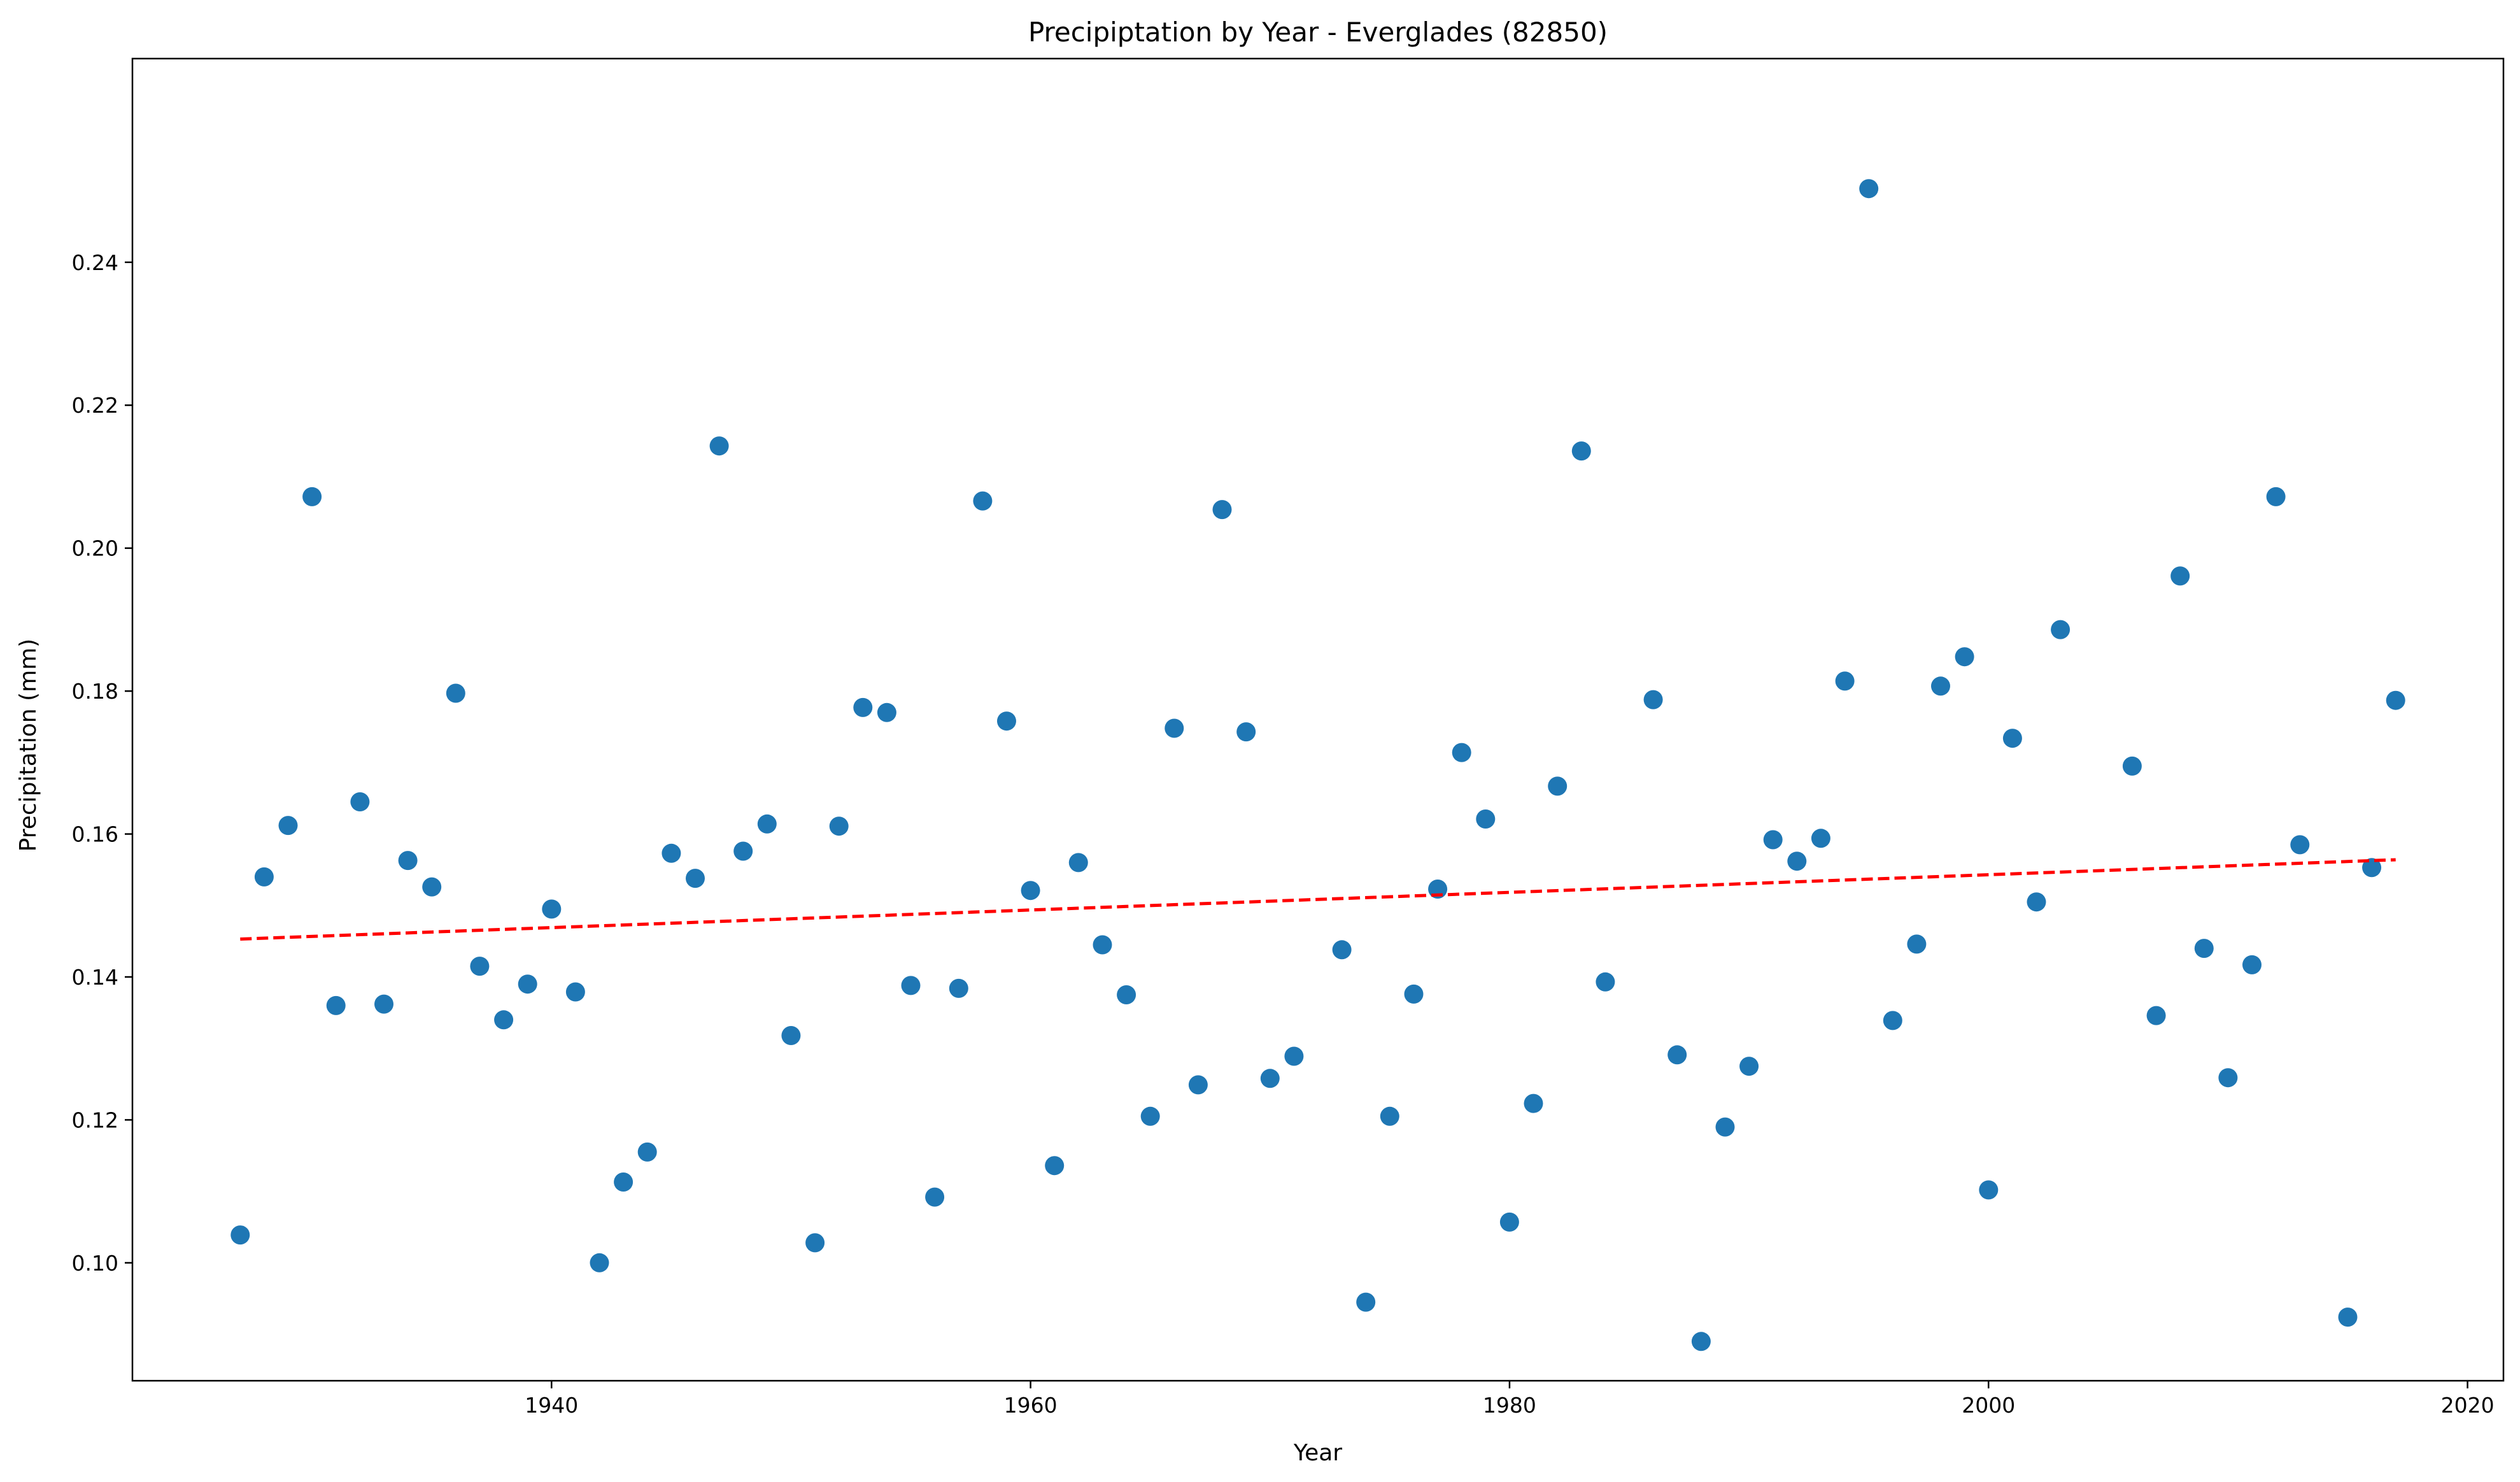 Image resolution: width=2520 pixels, height=1482 pixels. Describe the element at coordinates (95, 834) in the screenshot. I see `y-tick-label: 0.16` at that location.